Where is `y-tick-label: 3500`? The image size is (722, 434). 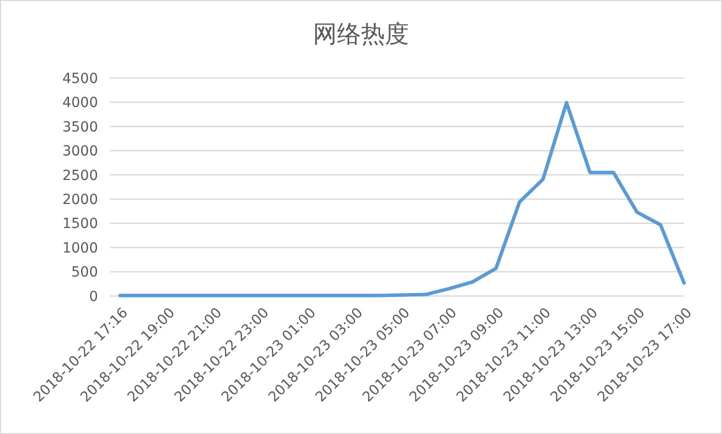
y-tick-label: 3500 is located at coordinates (80, 127).